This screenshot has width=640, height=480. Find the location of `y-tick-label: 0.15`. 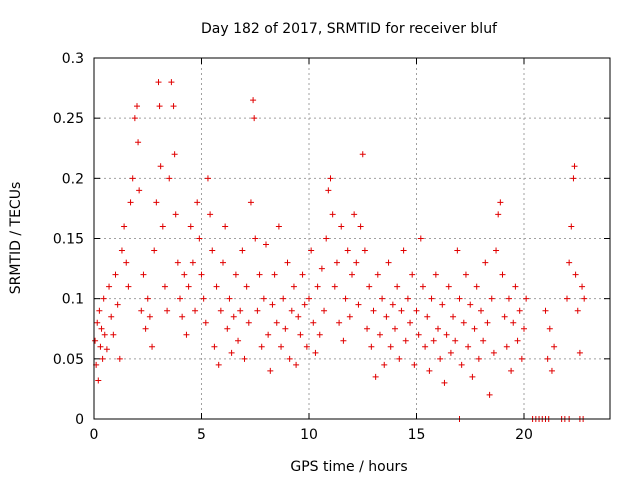

y-tick-label: 0.15 is located at coordinates (68, 240).